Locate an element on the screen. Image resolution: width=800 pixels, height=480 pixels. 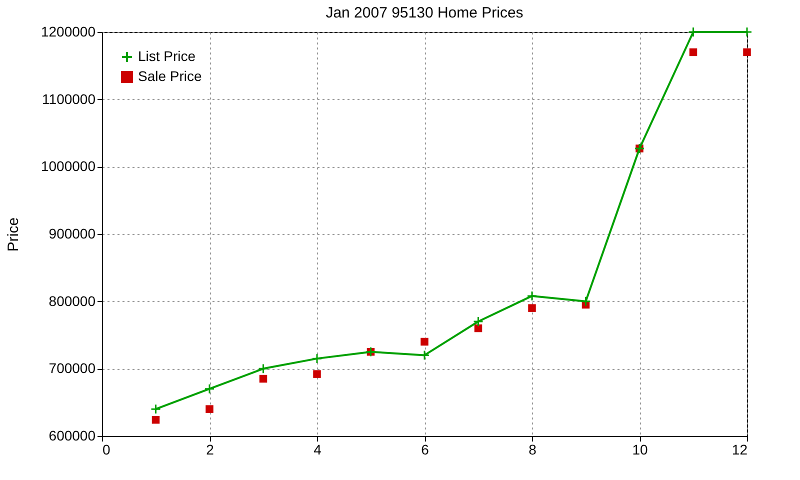
y-tick-label: 1100000 is located at coordinates (69, 98).